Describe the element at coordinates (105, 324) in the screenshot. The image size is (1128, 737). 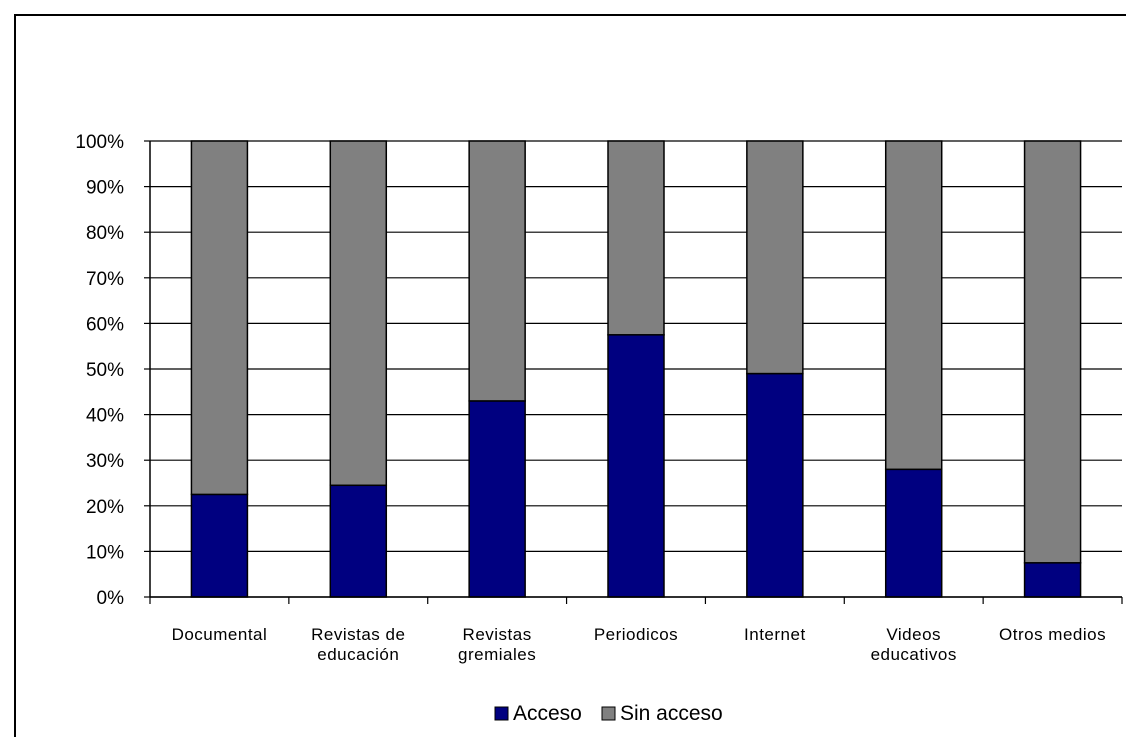
I see `y-tick-label: 60%` at that location.